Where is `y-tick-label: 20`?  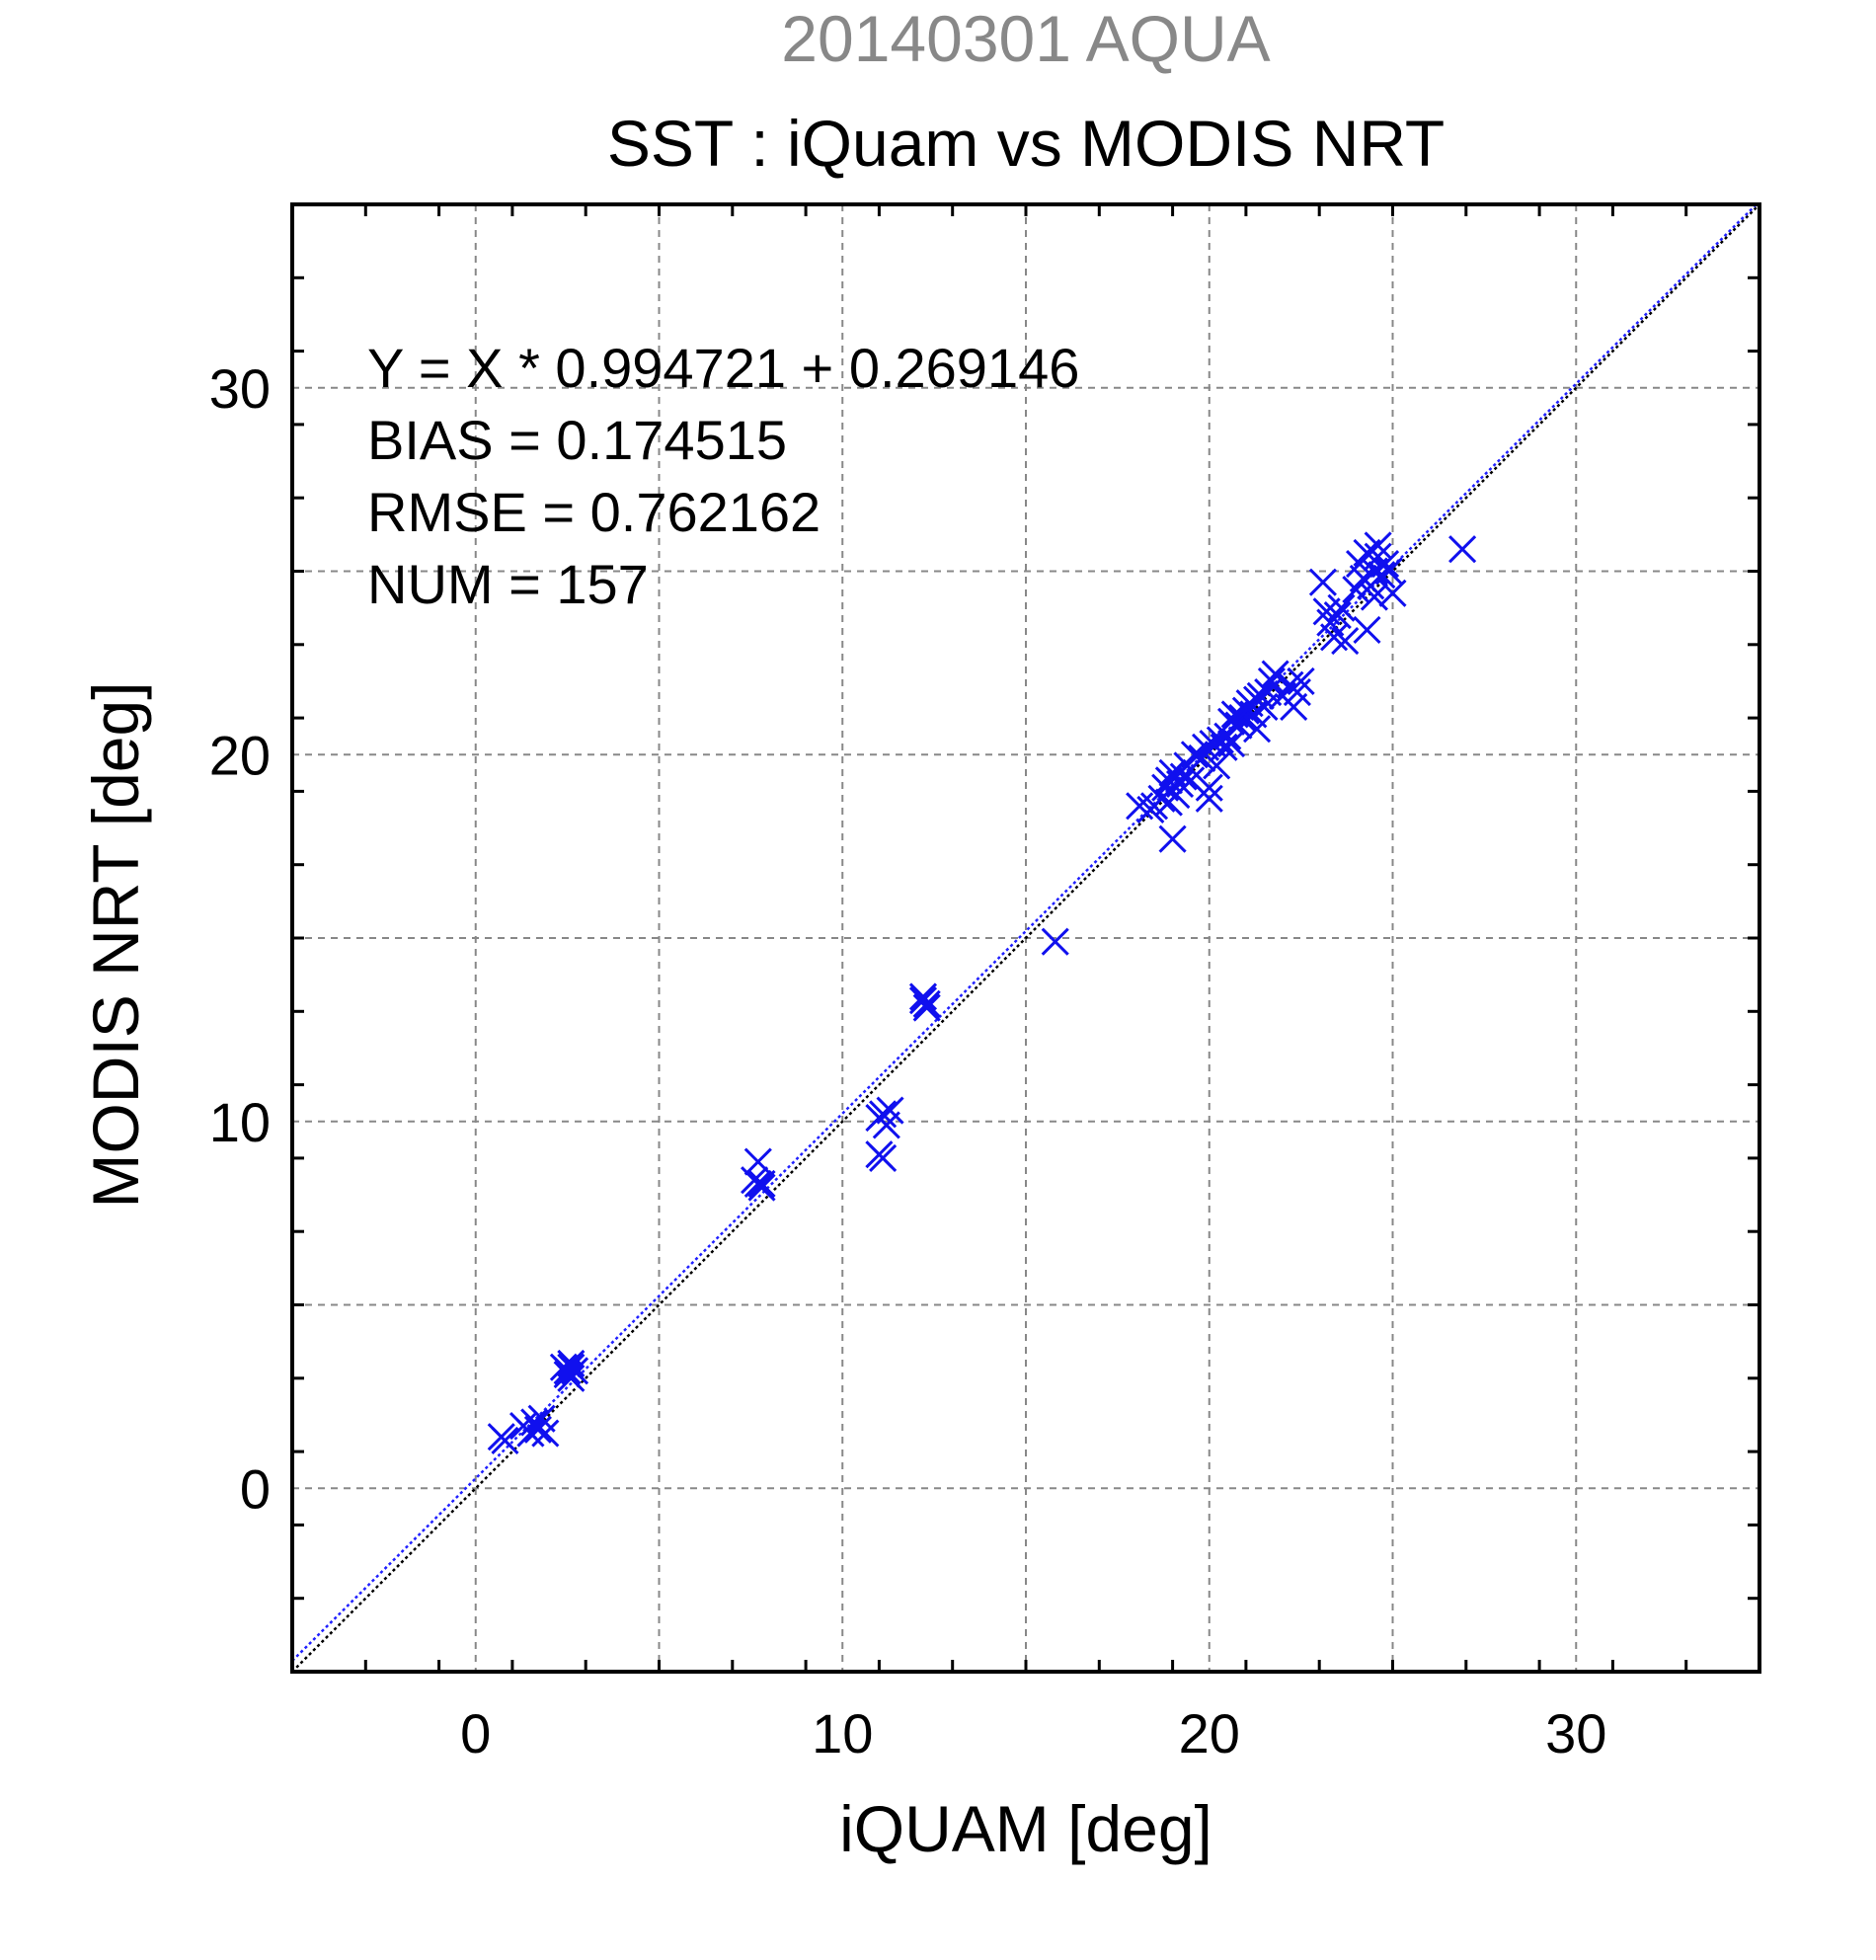 y-tick-label: 20 is located at coordinates (240, 755).